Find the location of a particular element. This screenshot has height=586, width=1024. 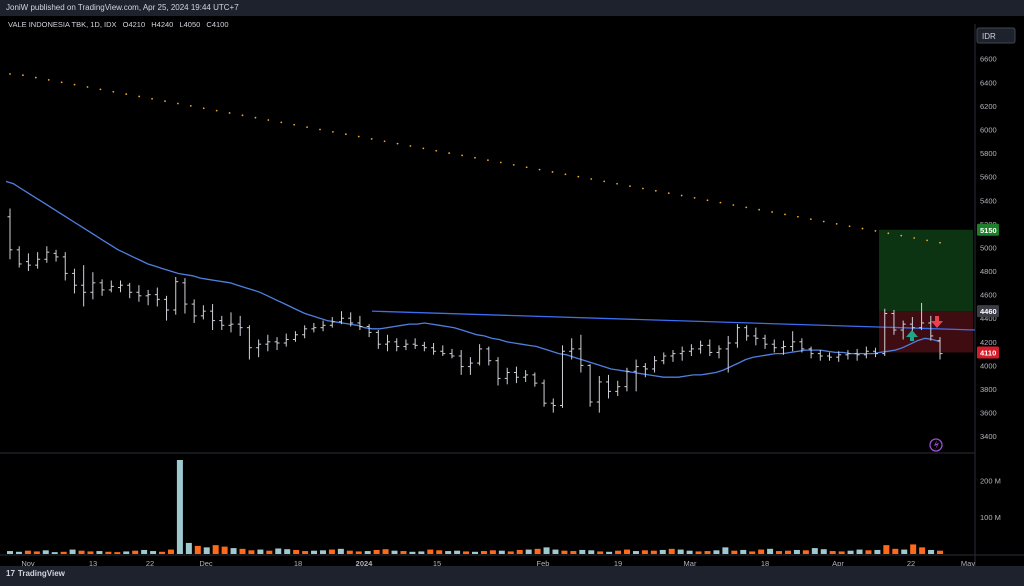

time-tick-label: 2024 is located at coordinates (365, 563).